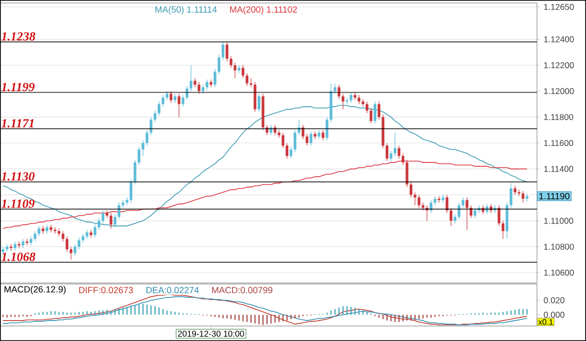 Image resolution: width=586 pixels, height=341 pixels. What do you see at coordinates (559, 169) in the screenshot?
I see `y-tick-label: 1.11400` at bounding box center [559, 169].